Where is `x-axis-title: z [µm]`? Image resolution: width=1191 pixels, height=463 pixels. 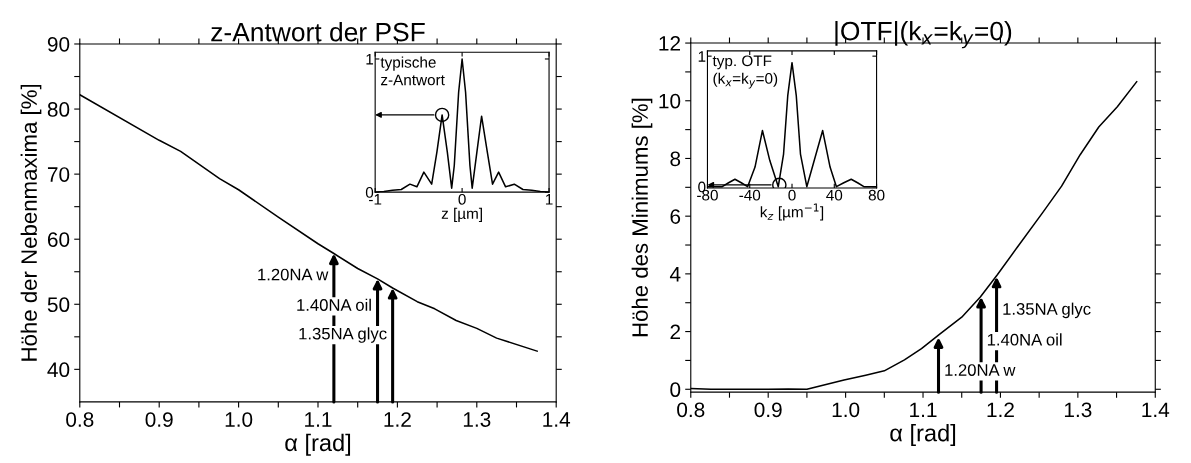 x-axis-title: z [µm] is located at coordinates (461, 215).